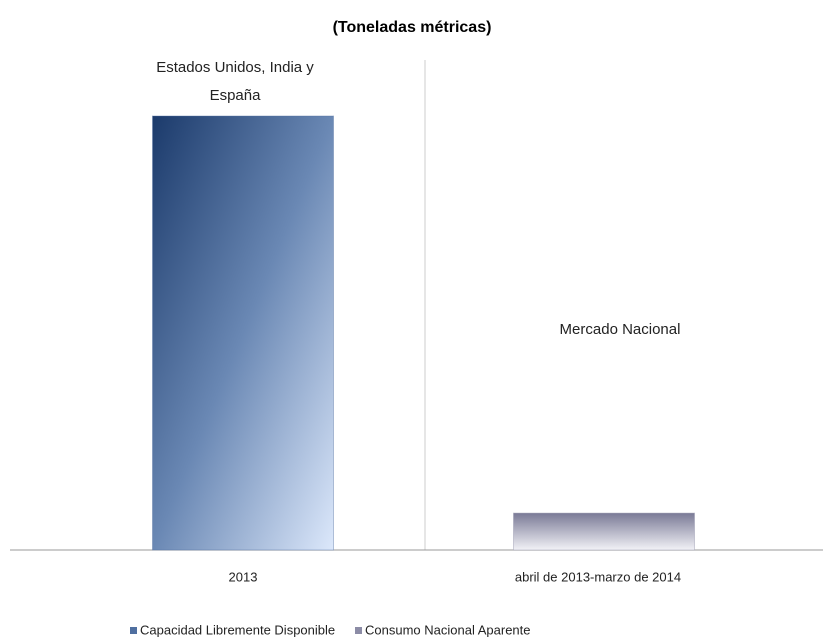  I want to click on chart-title: (Toneladas métricas), so click(412, 27).